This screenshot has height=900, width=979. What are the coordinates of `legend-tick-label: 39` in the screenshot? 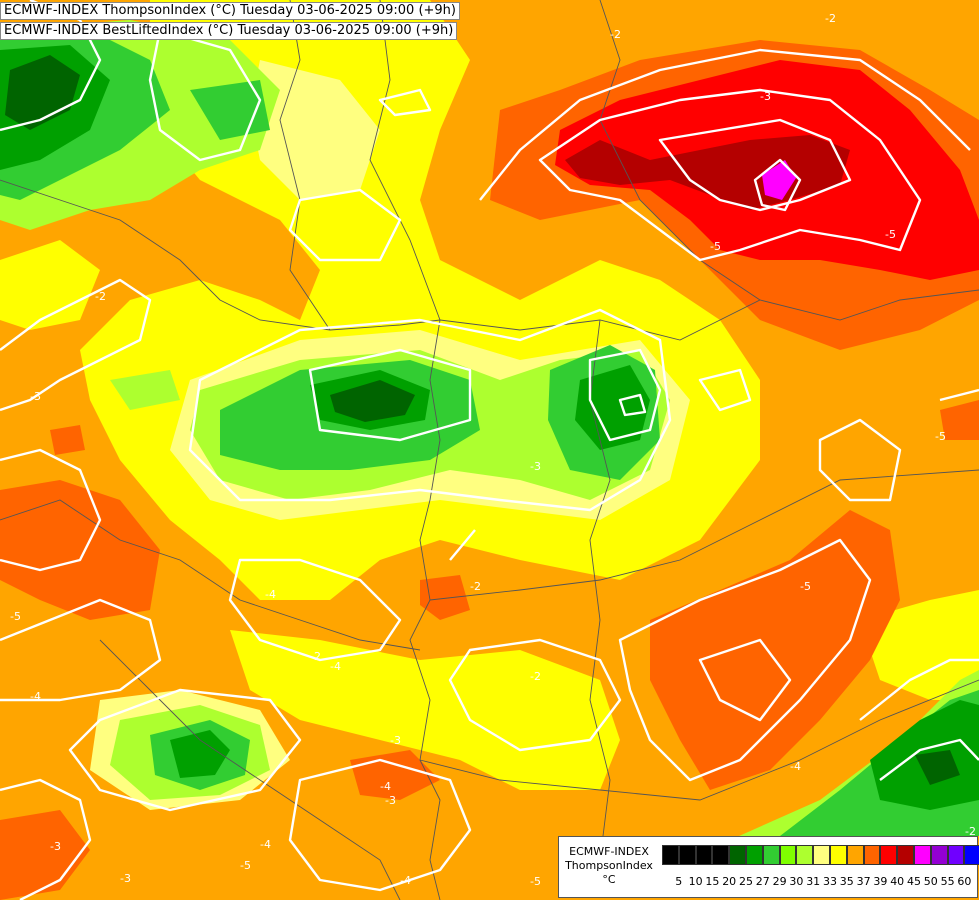 It's located at (880, 881).